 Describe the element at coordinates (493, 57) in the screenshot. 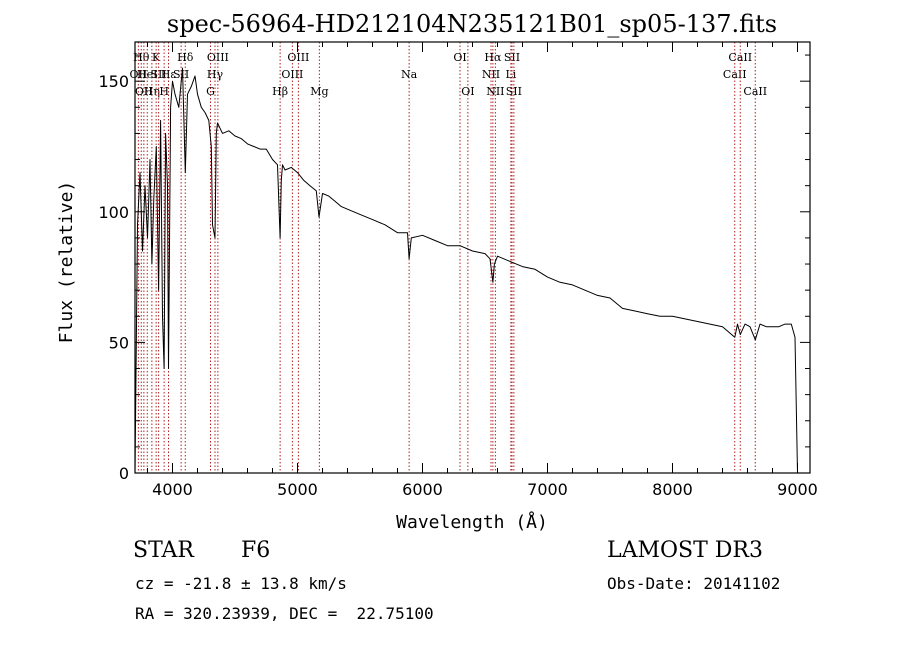

I see `line-marker-label-22: Hα` at that location.